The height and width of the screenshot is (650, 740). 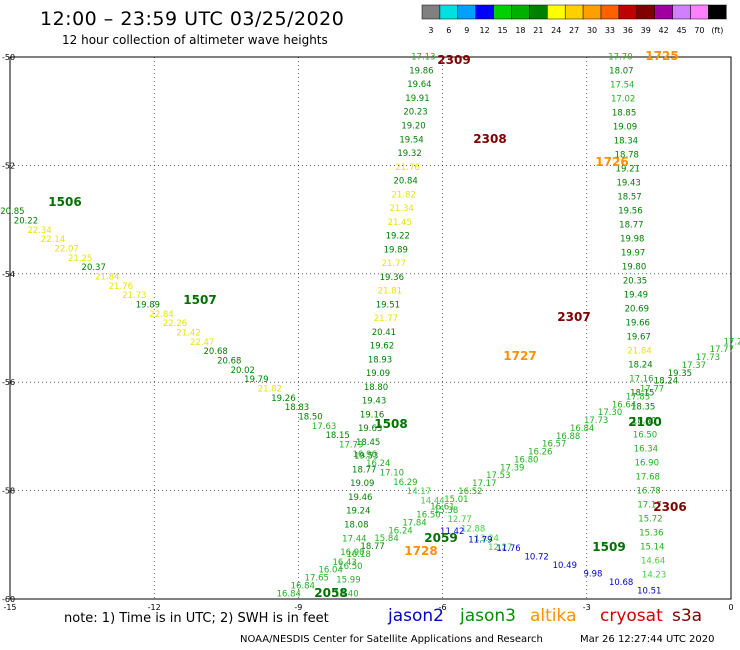 What do you see at coordinates (669, 507) in the screenshot?
I see `track-label: 2306` at bounding box center [669, 507].